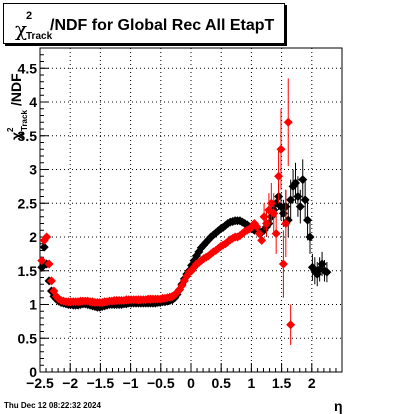  What do you see at coordinates (28, 68) in the screenshot?
I see `y-tick-label: 4.5` at bounding box center [28, 68].